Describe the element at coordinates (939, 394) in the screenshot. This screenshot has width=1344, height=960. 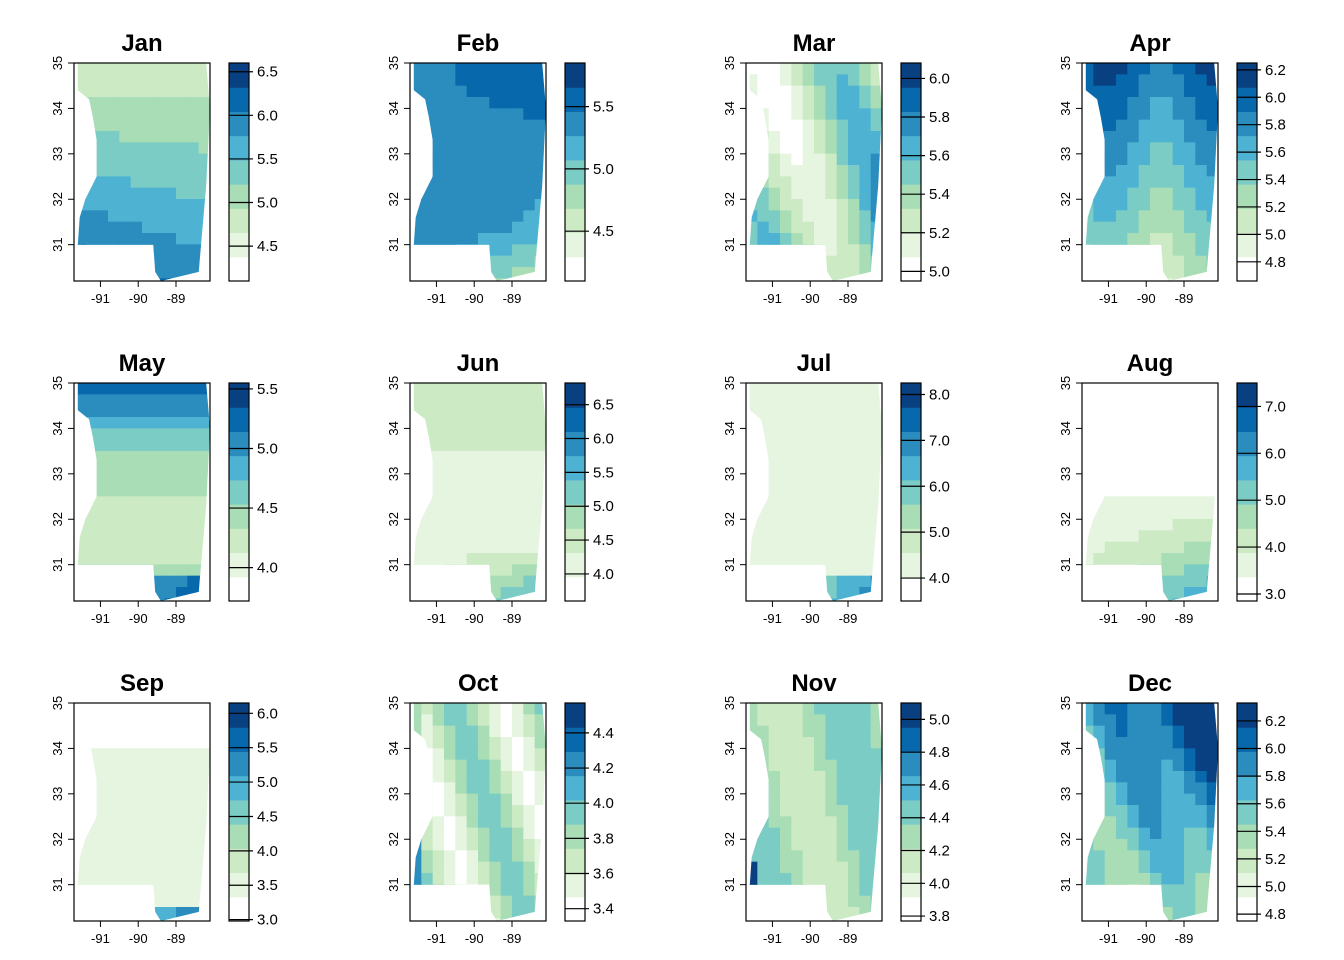
I see `legend-tick-label: 8.0` at that location.